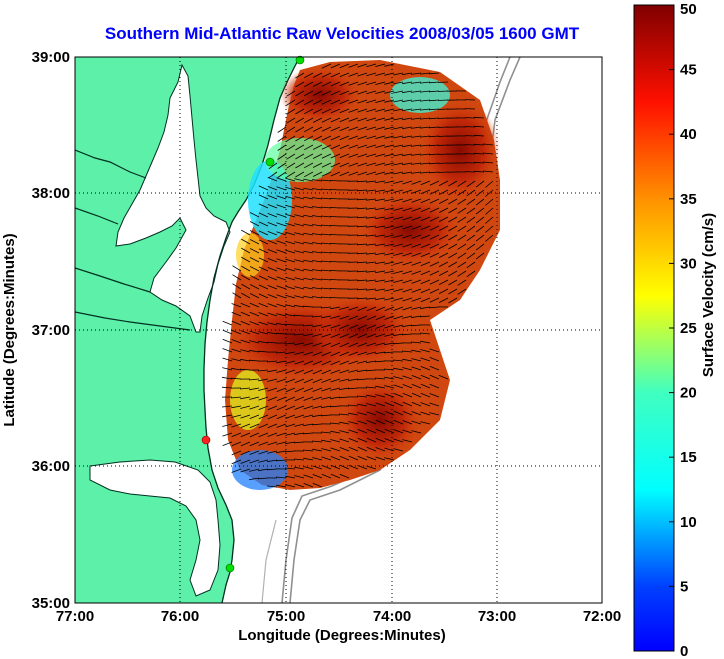  What do you see at coordinates (708, 295) in the screenshot?
I see `colorbar-label: Surface Velocity (cm/s)` at bounding box center [708, 295].